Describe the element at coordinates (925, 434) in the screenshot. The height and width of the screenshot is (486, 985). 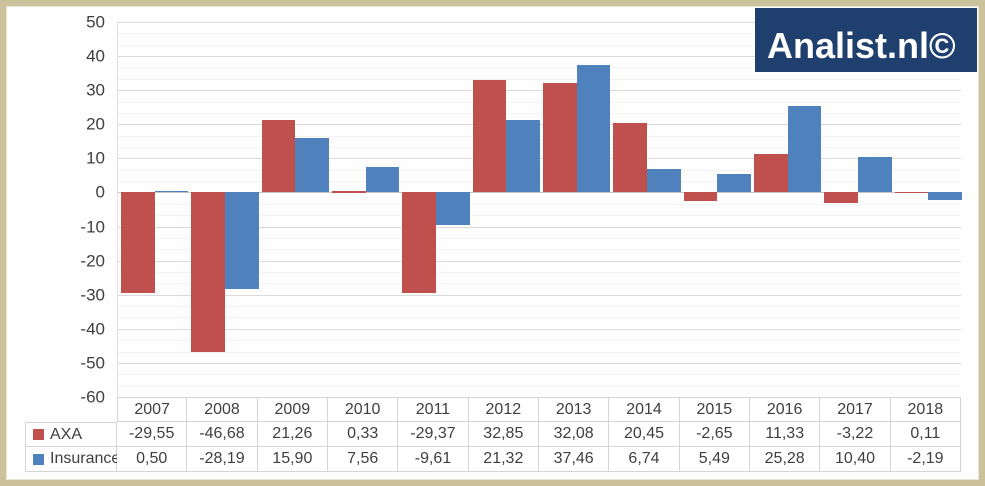
I see `table-value-axa-2018: 0,11` at that location.